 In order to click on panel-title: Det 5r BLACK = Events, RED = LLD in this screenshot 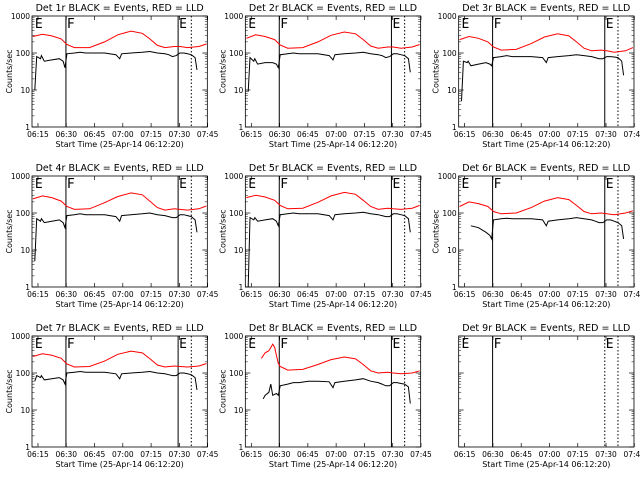, I will do `click(333, 168)`.